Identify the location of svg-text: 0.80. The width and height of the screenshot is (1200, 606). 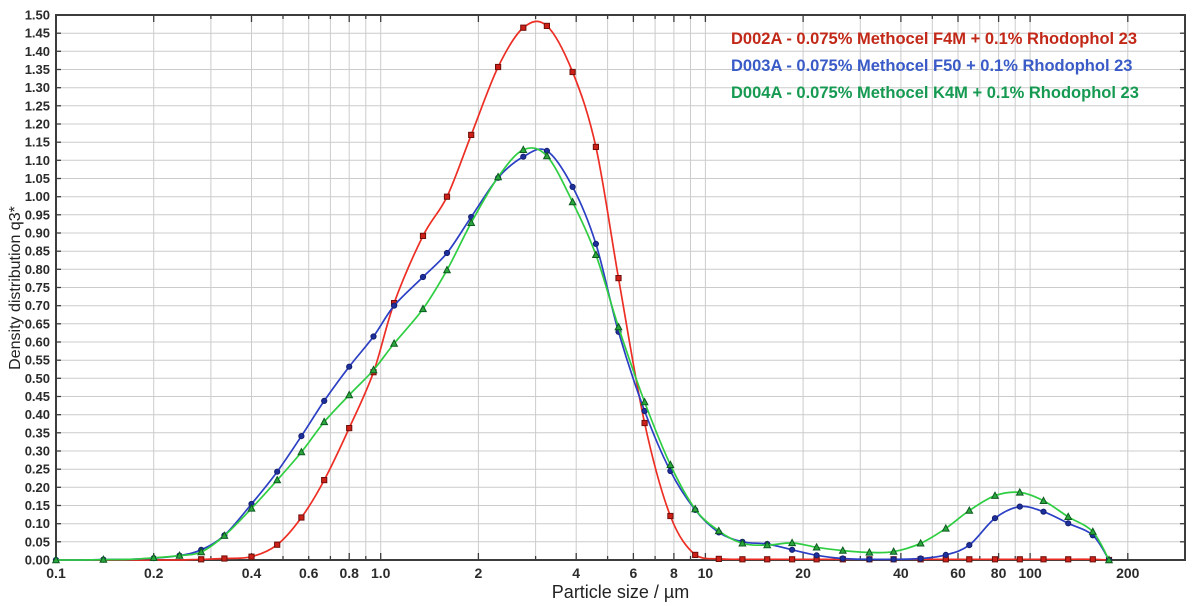
(37, 269).